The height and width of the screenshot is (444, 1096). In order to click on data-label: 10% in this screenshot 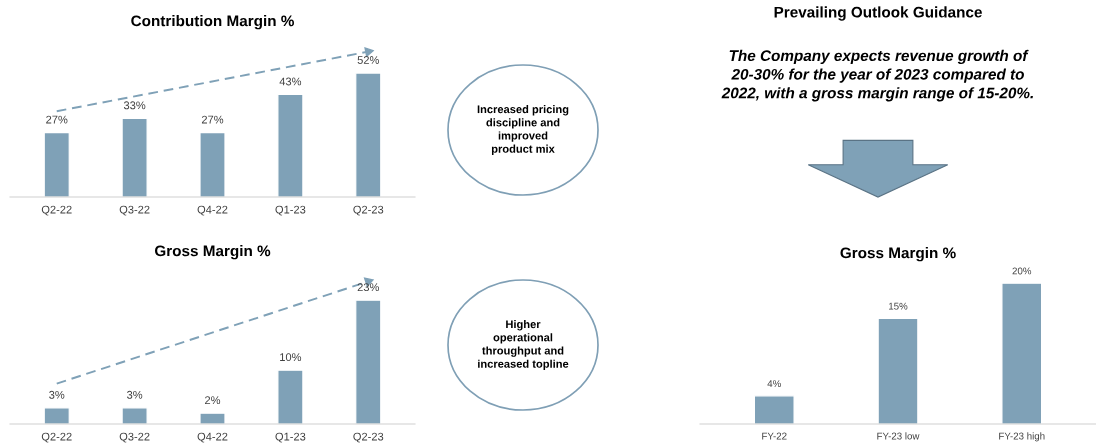, I will do `click(291, 357)`.